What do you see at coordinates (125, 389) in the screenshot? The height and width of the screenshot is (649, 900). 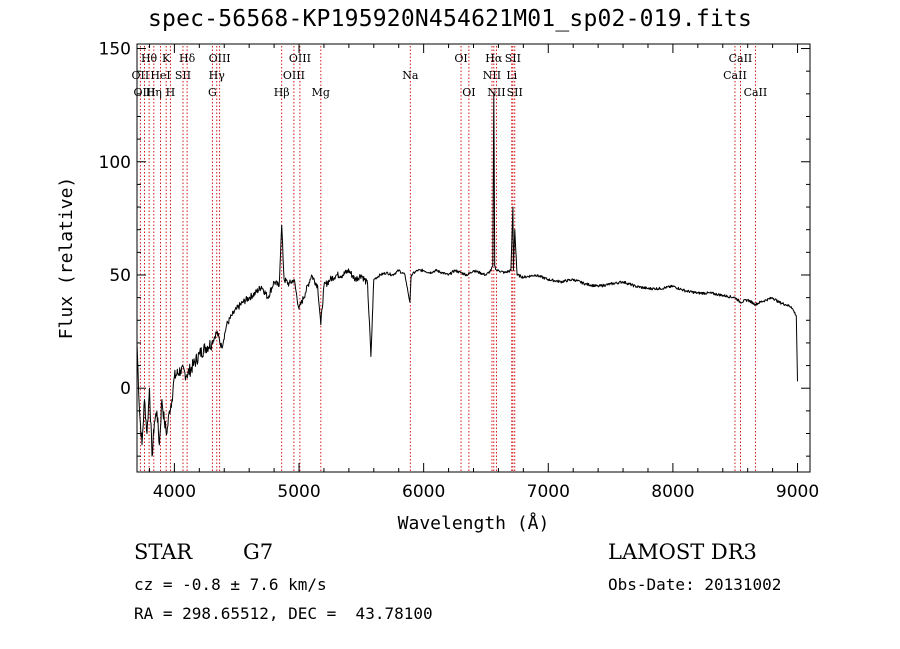 I see `y-tick-label-0: 0` at bounding box center [125, 389].